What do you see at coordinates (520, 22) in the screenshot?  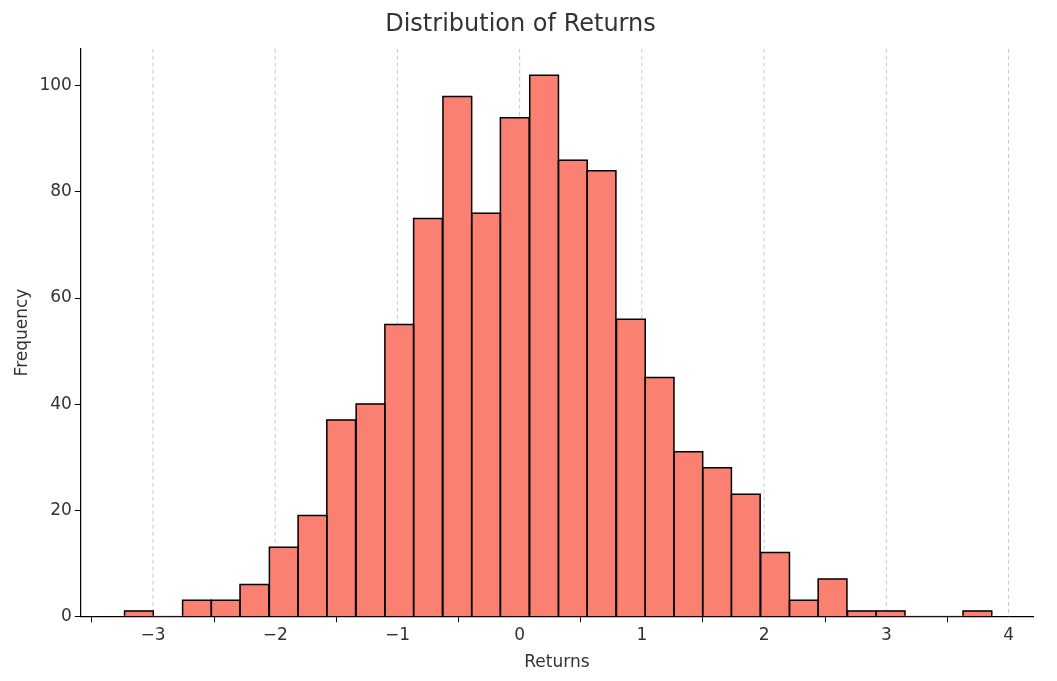 I see `chart-title: Distribution of Returns` at bounding box center [520, 22].